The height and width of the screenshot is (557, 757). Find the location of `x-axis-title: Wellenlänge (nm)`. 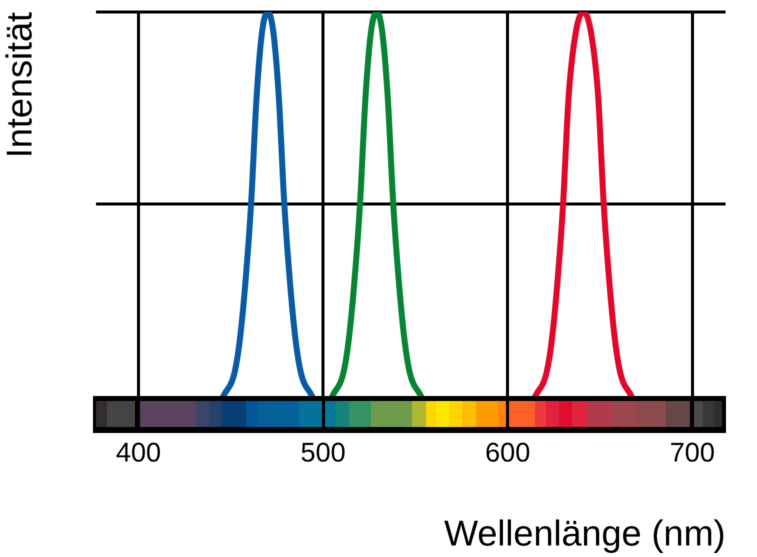

x-axis-title: Wellenlänge (nm) is located at coordinates (585, 533).